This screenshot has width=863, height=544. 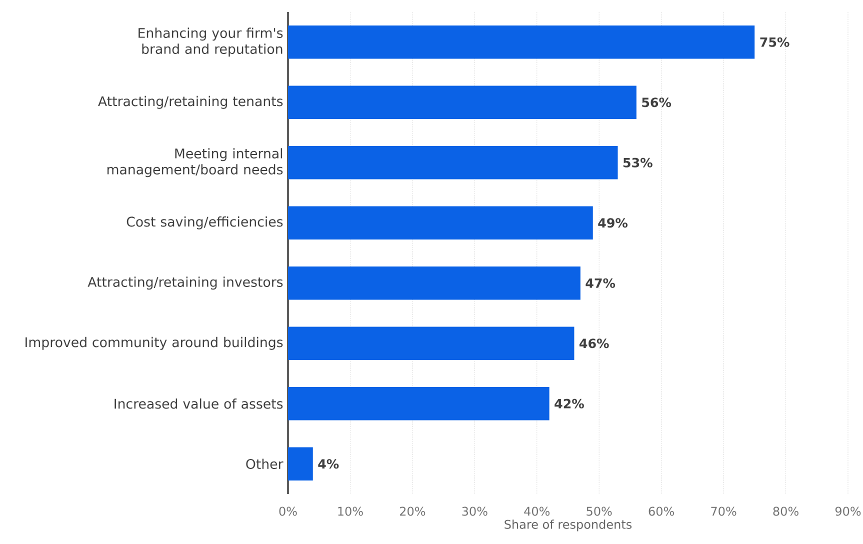 I want to click on x-tick-label: 80%, so click(x=785, y=511).